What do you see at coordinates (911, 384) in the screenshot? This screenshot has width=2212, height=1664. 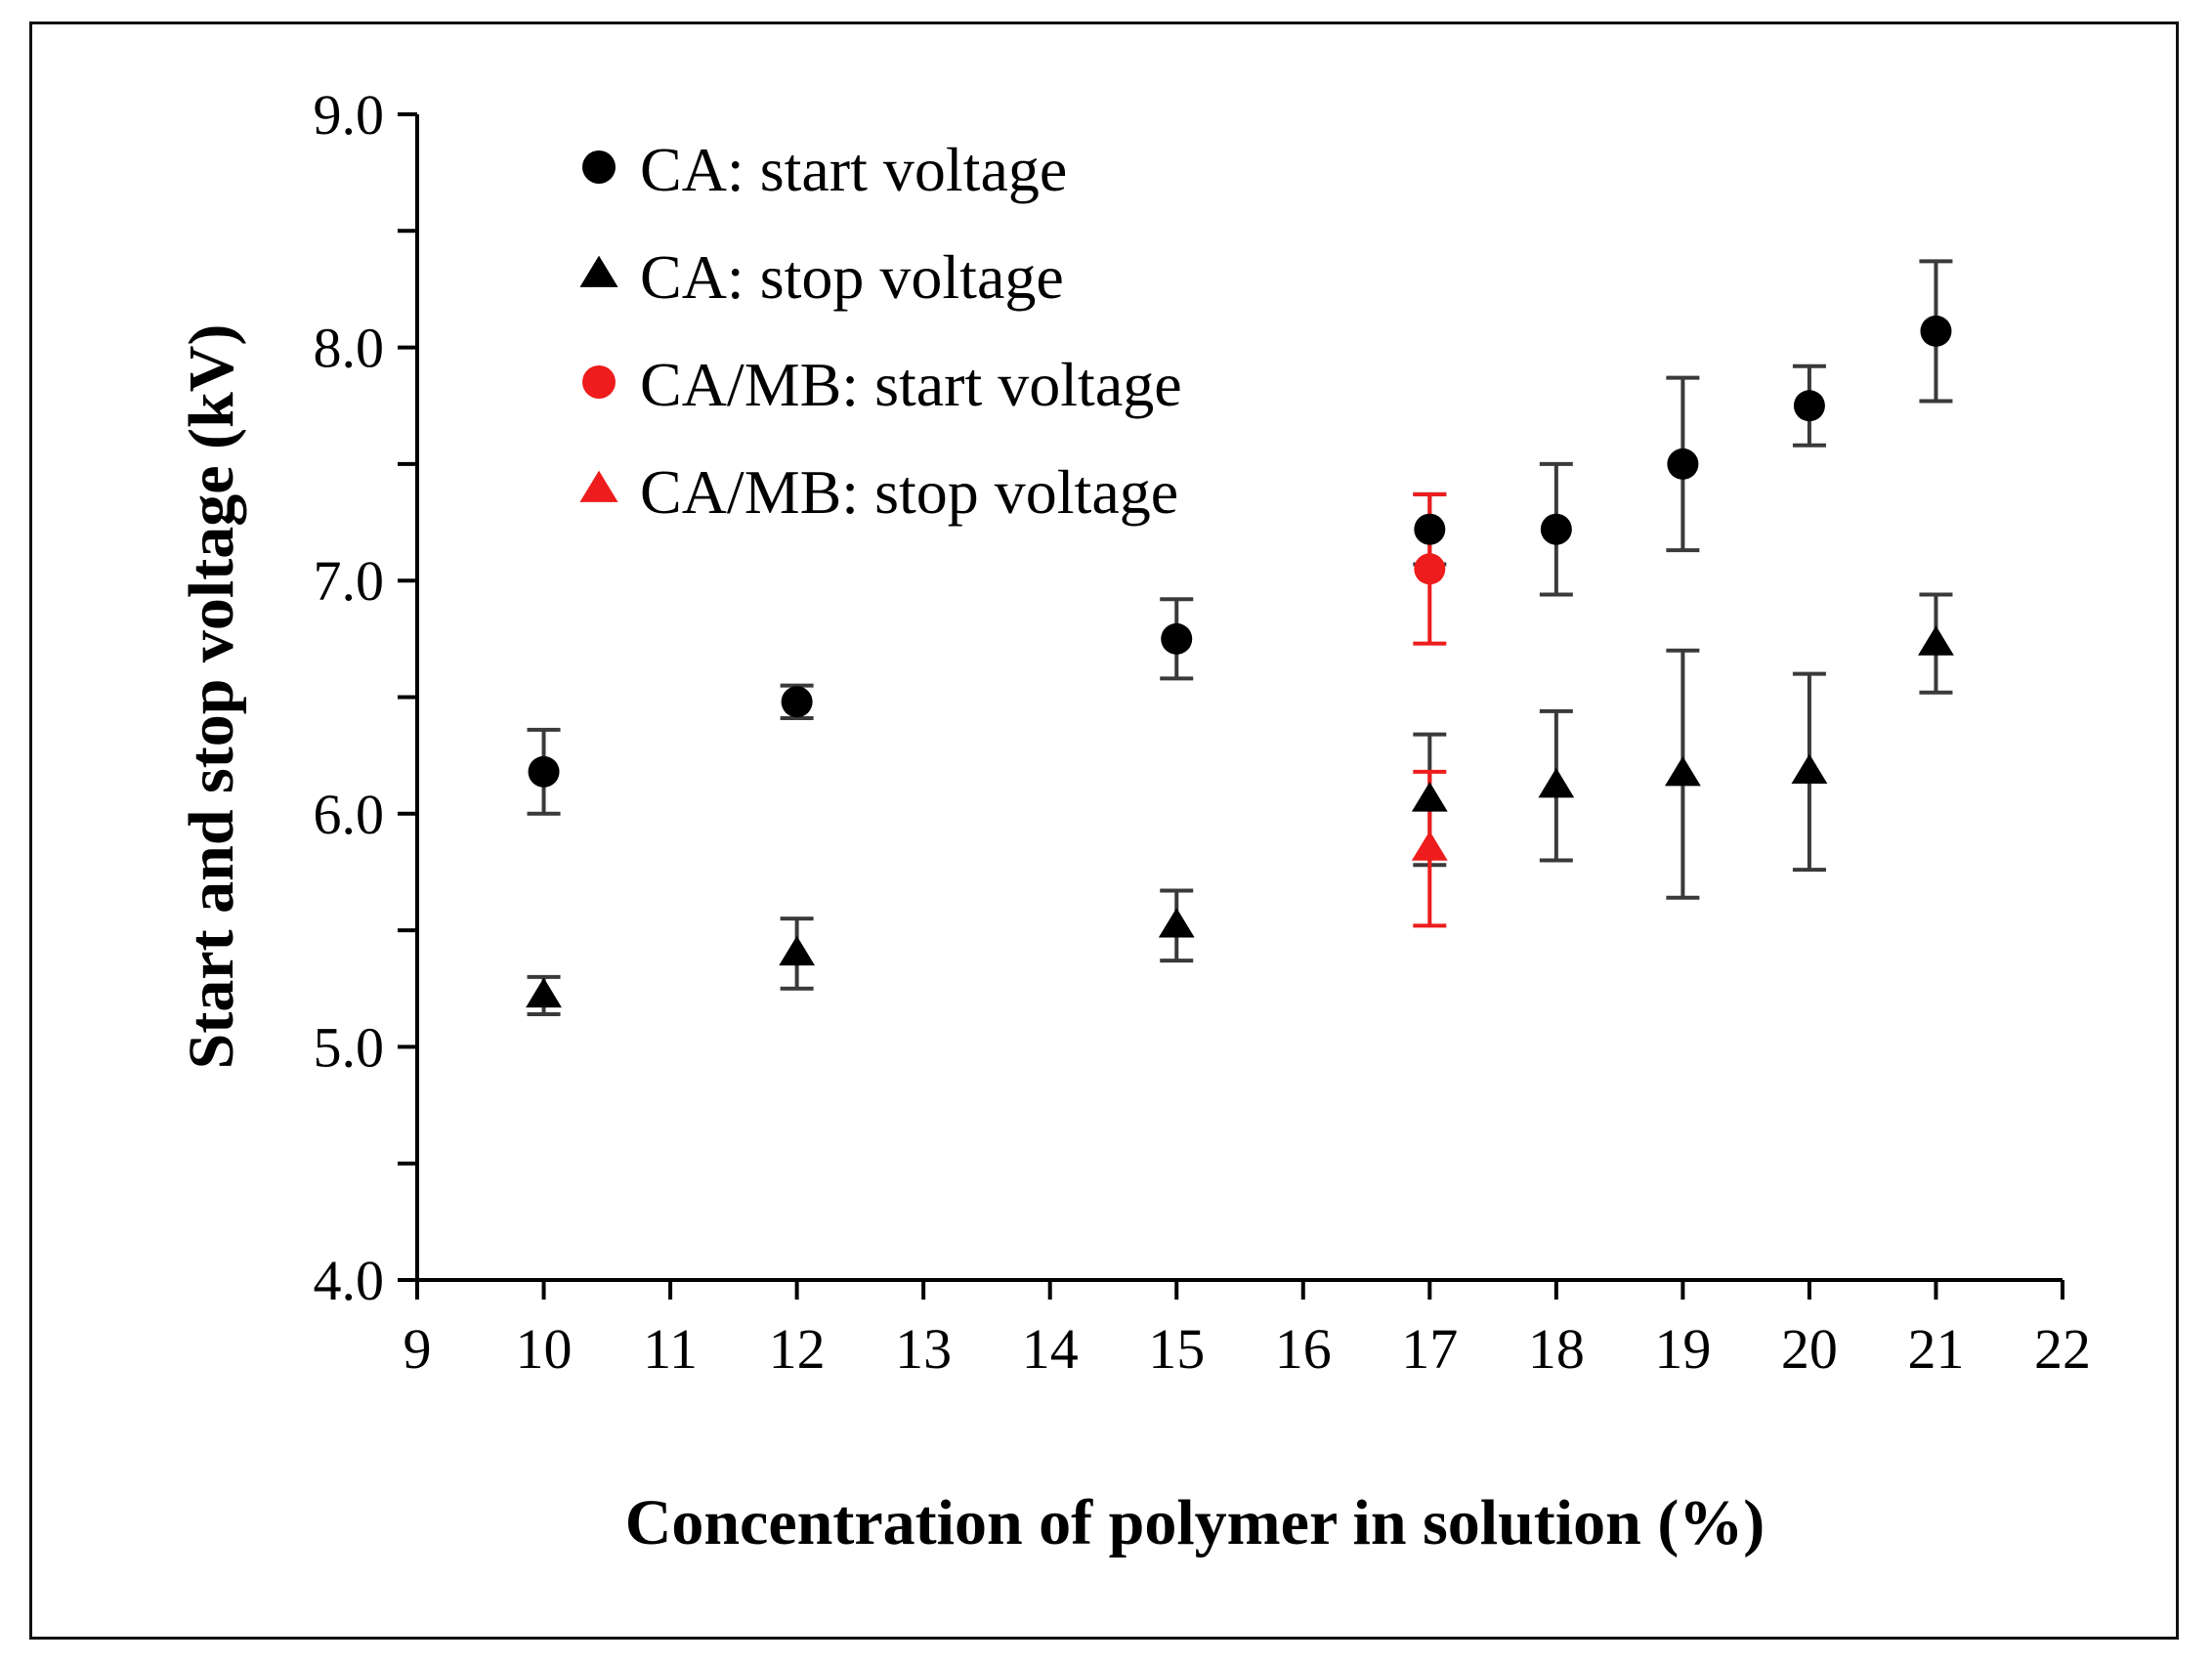 I see `legend-label-ca-mb-start-voltage: CA/MB: start voltage` at bounding box center [911, 384].